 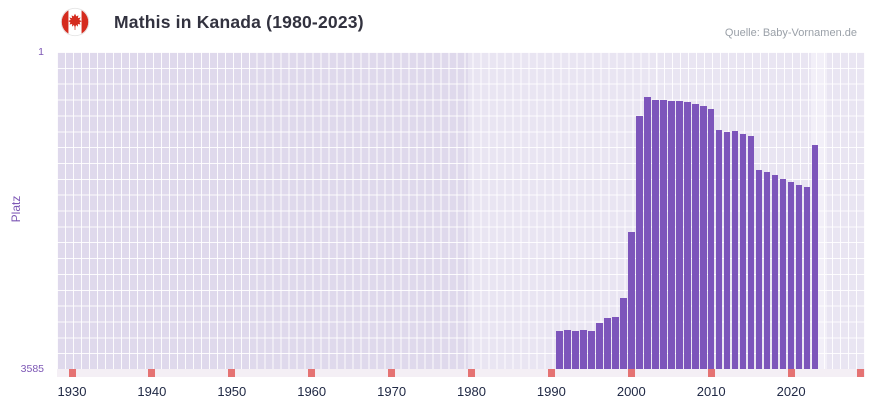 I want to click on x-tick-label-1990: 1990, so click(x=551, y=391).